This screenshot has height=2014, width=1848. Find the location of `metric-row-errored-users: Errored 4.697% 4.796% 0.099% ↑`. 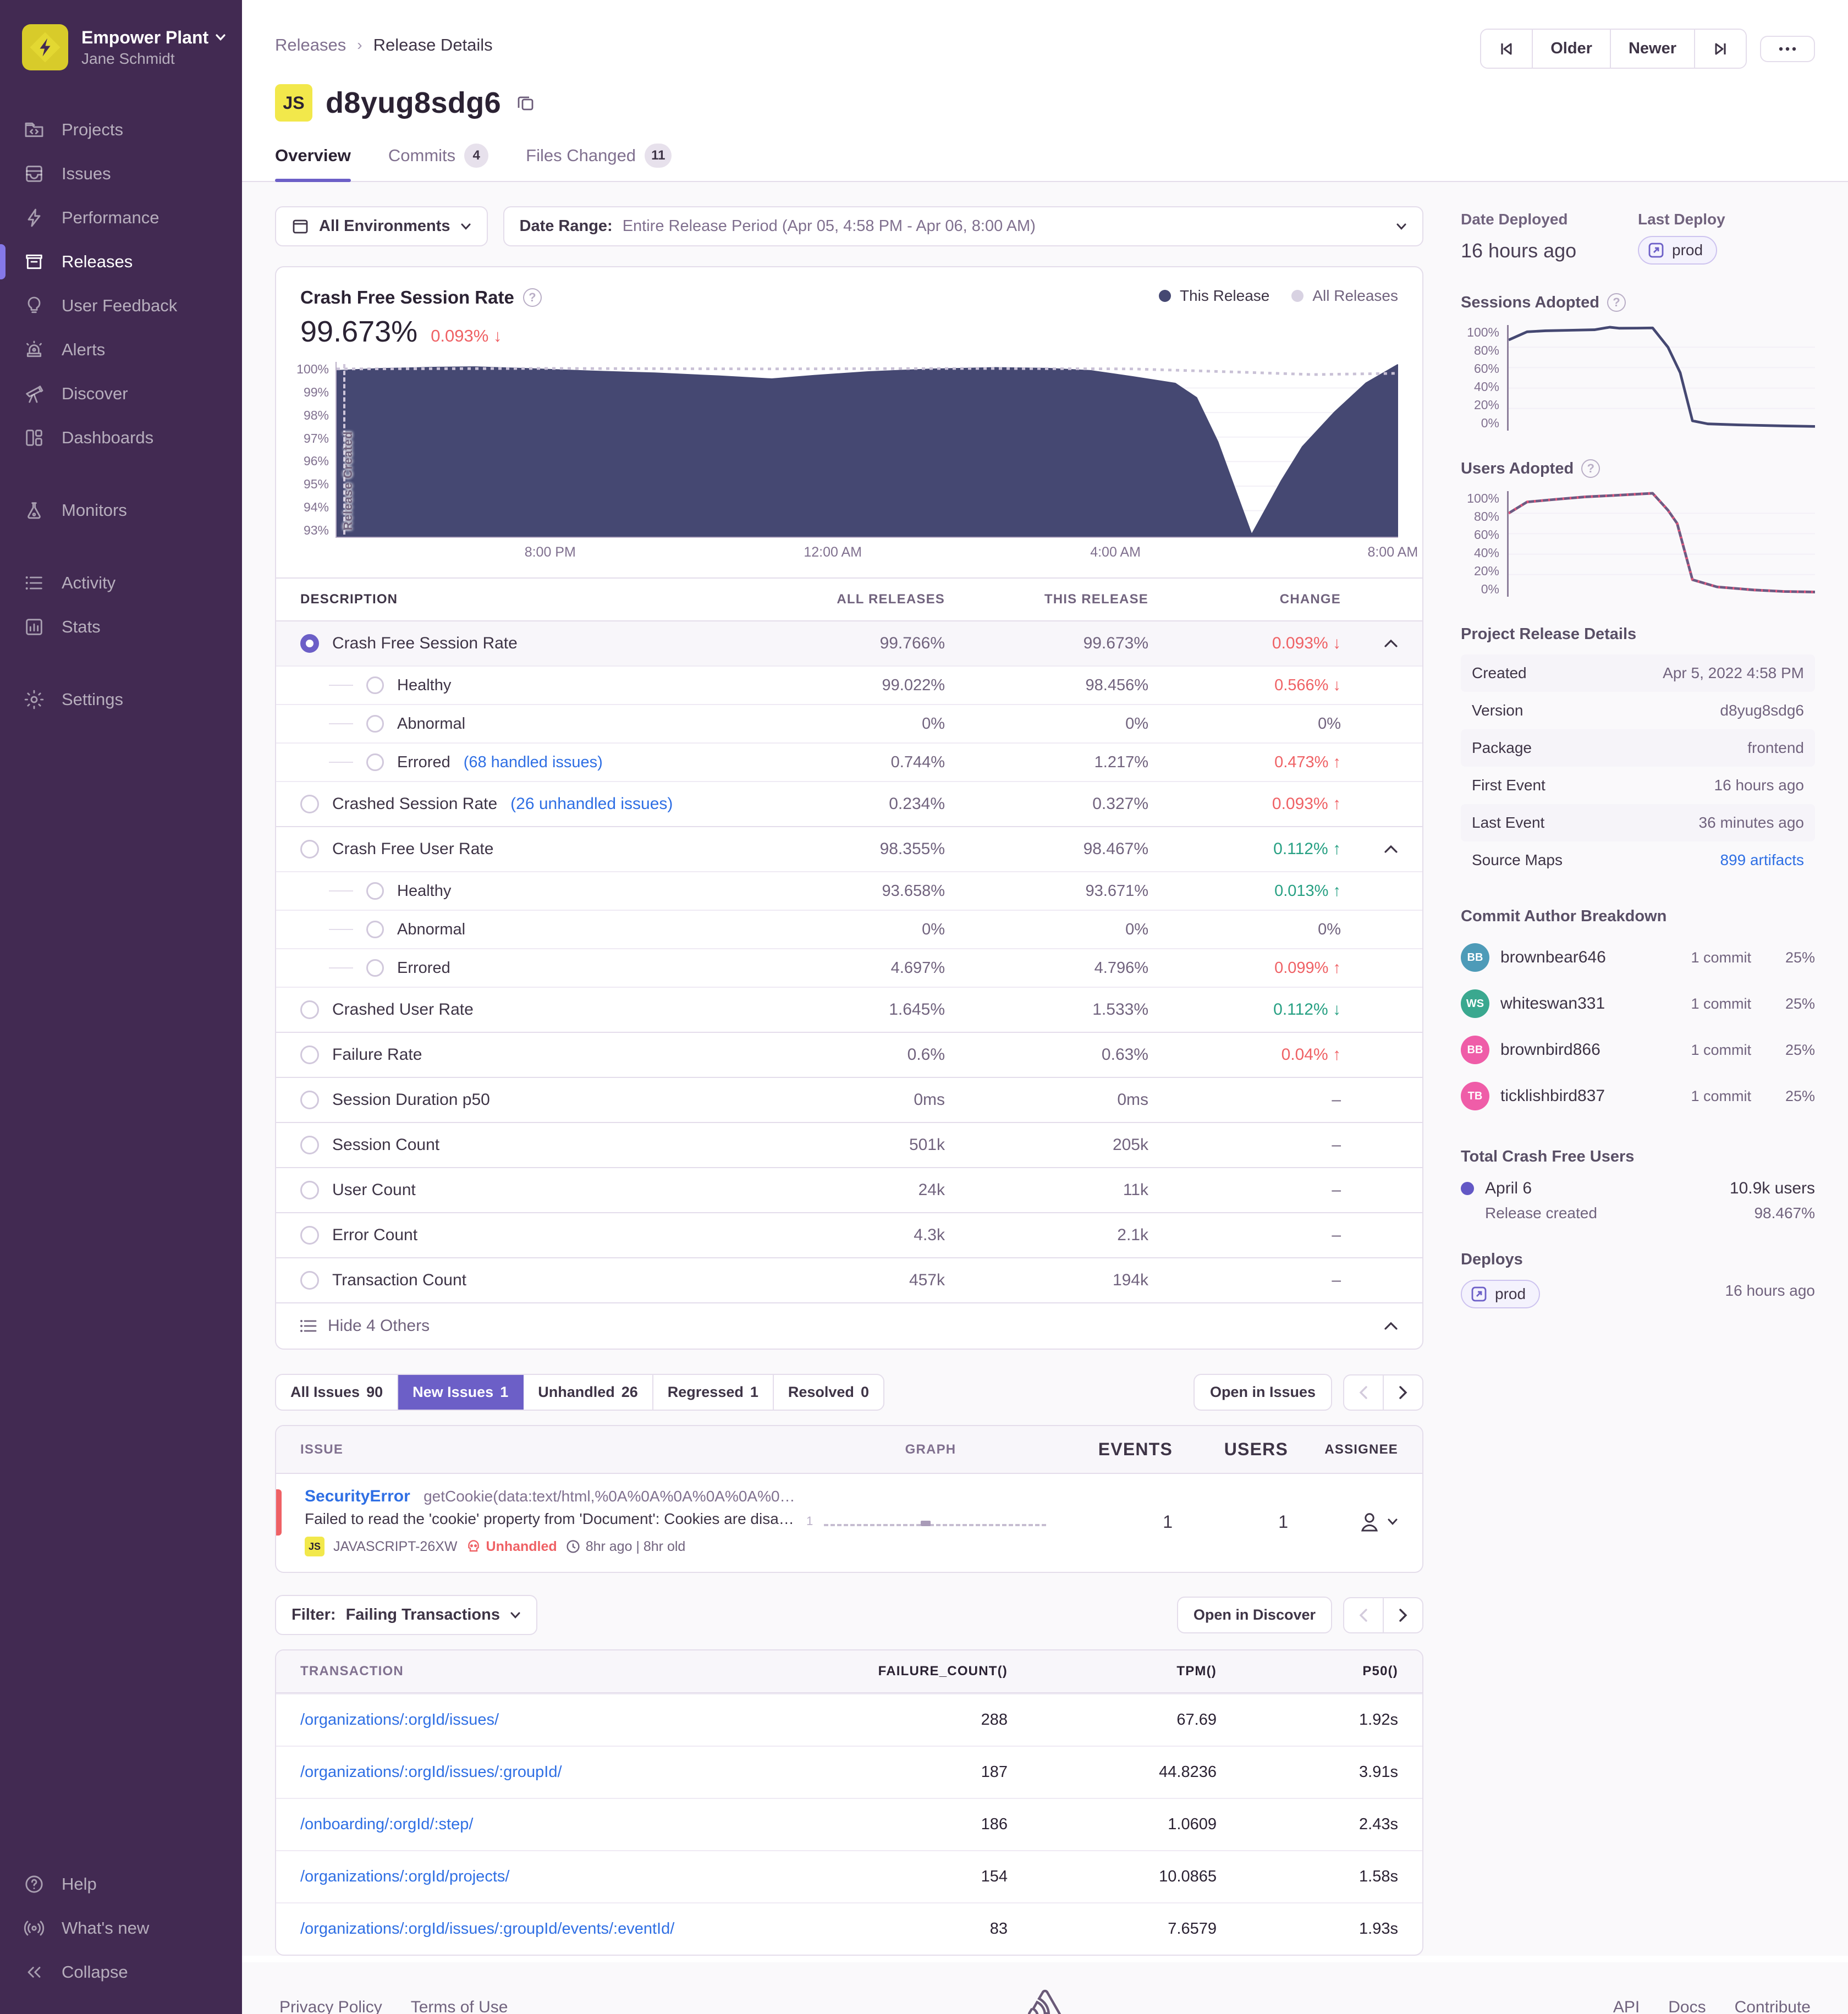

metric-row-errored-users: Errored 4.697% 4.796% 0.099% ↑ is located at coordinates (849, 967).